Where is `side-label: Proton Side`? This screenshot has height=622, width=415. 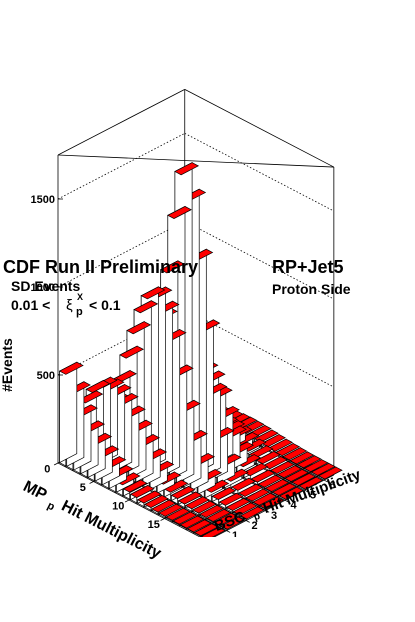
side-label: Proton Side is located at coordinates (311, 289).